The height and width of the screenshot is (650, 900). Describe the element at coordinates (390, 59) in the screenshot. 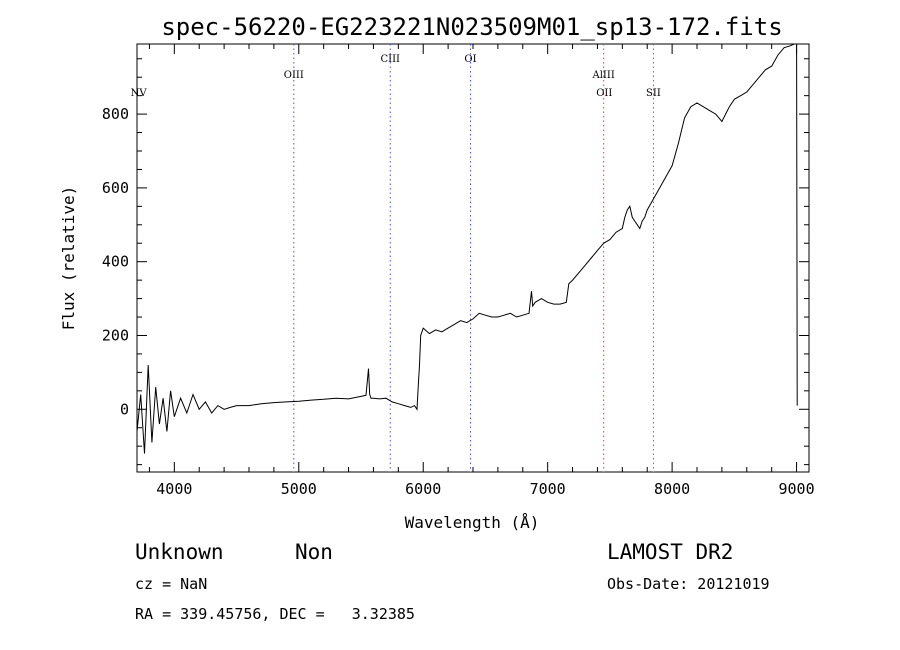

I see `line-label-ciii: CIII` at that location.